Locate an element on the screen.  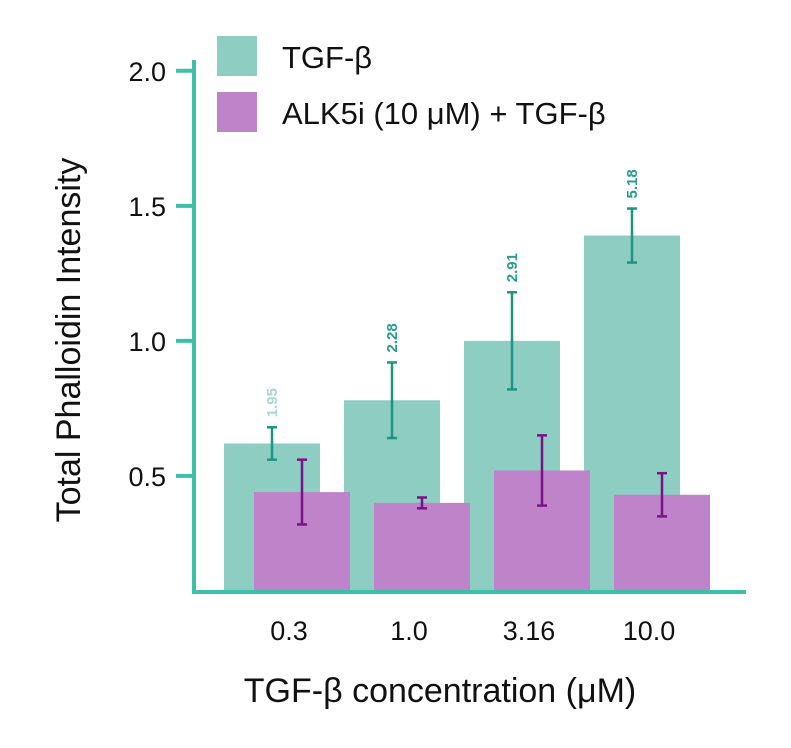
bar-alk5i is located at coordinates (422, 547).